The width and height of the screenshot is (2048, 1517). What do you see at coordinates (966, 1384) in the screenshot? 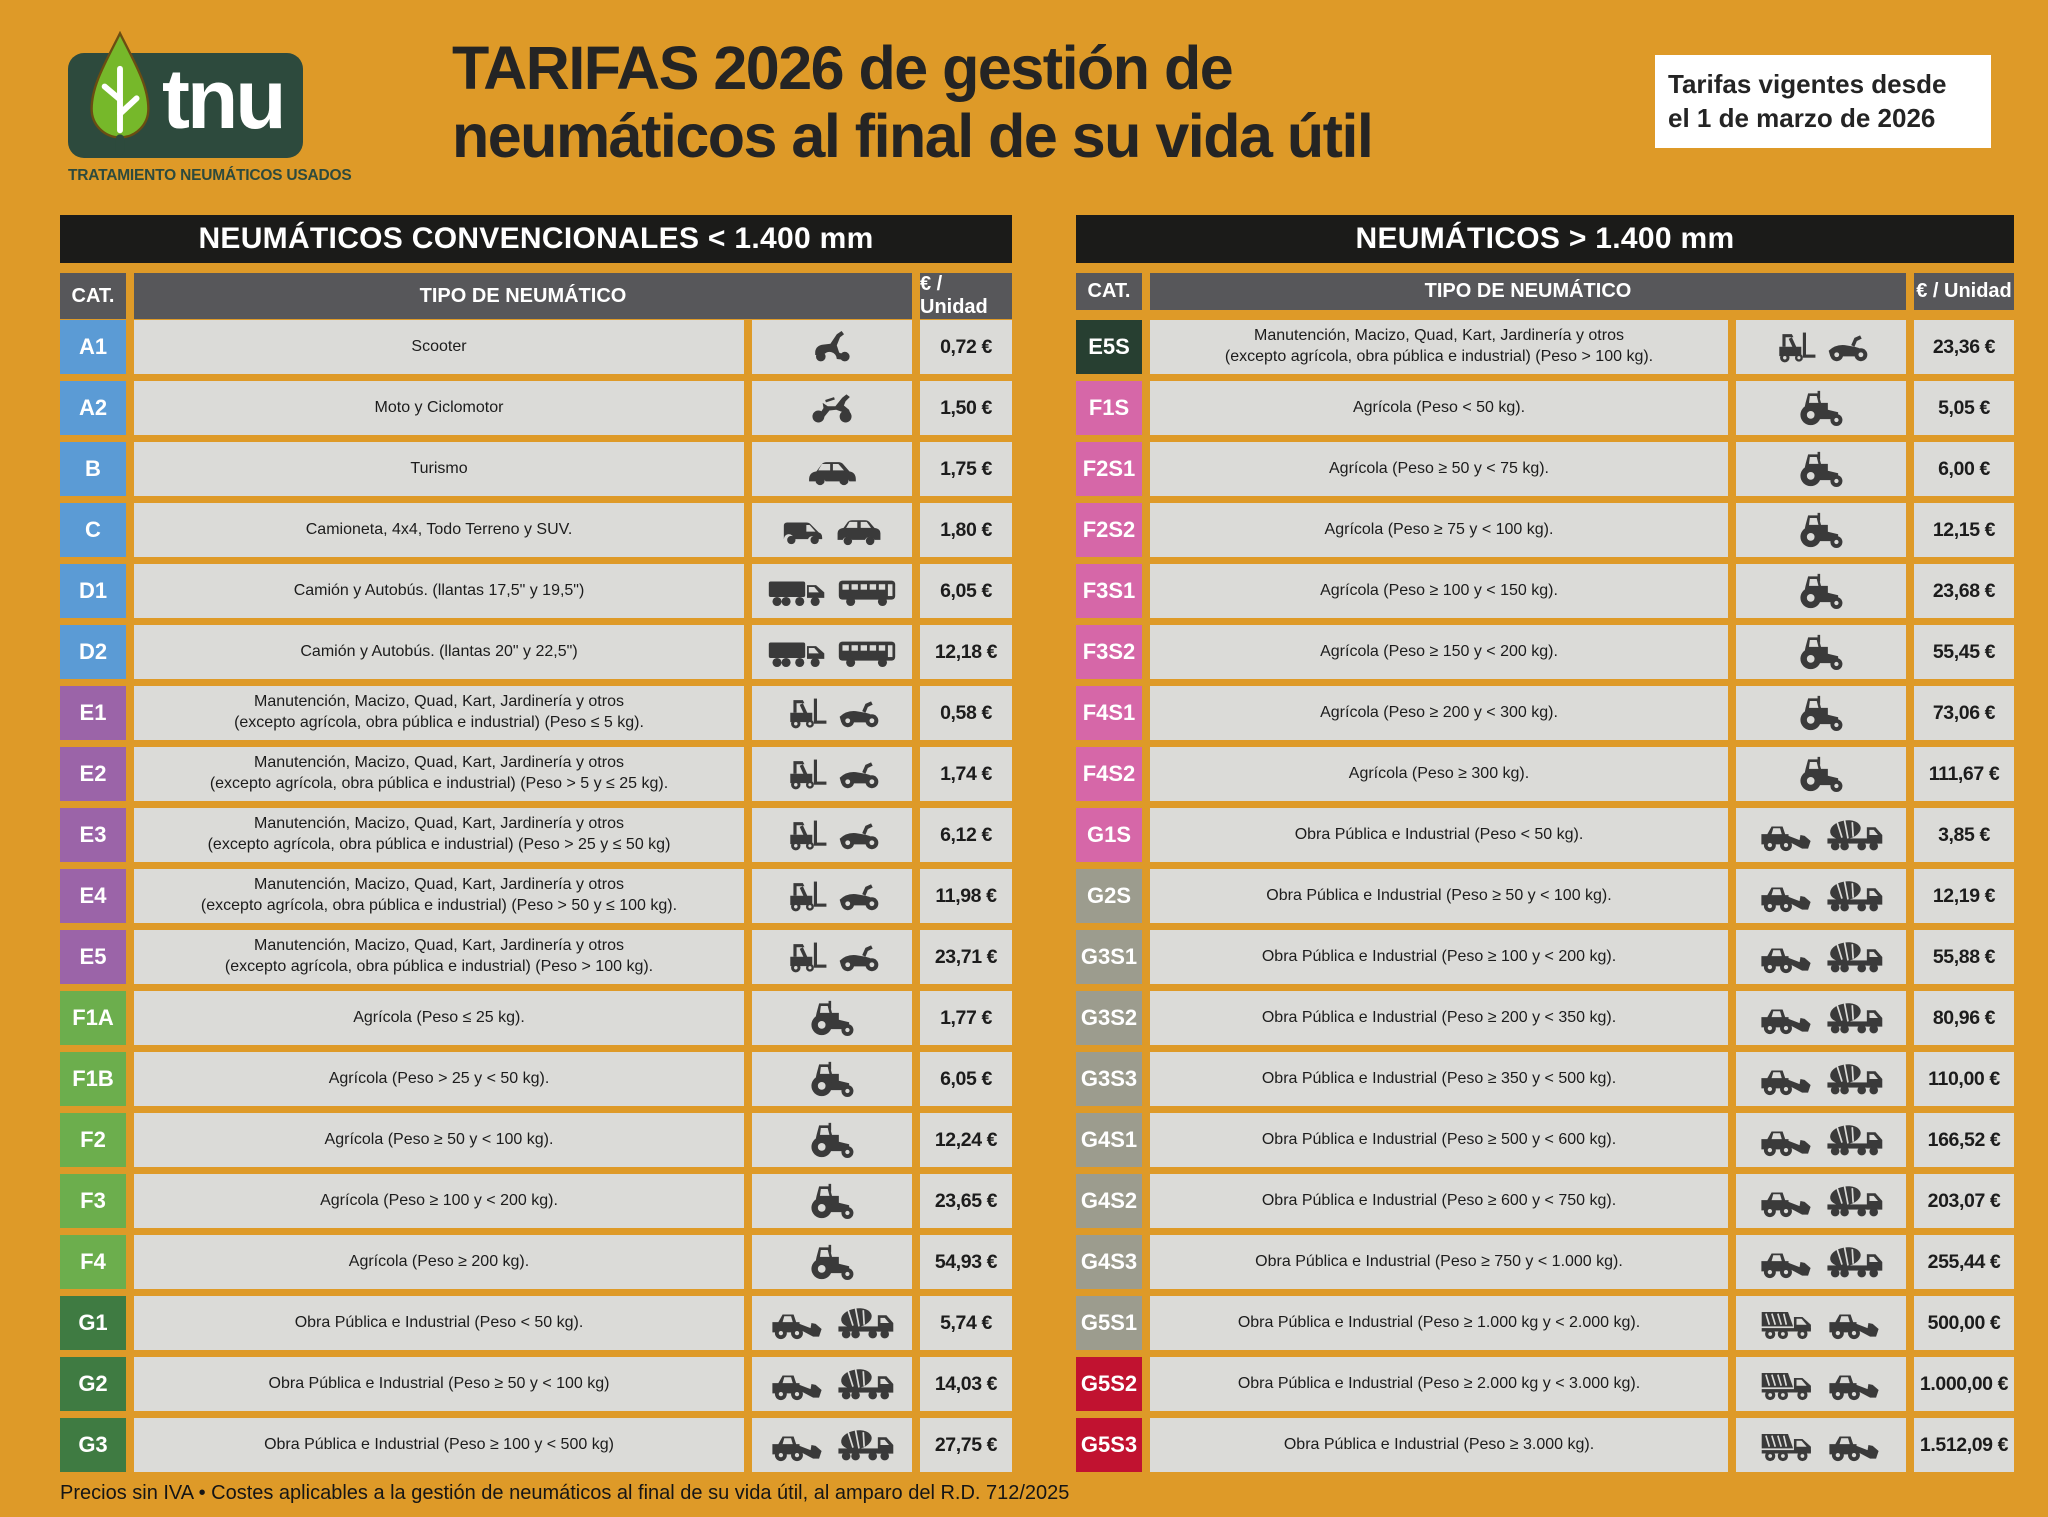
I see `price-value: 14,03 €` at bounding box center [966, 1384].